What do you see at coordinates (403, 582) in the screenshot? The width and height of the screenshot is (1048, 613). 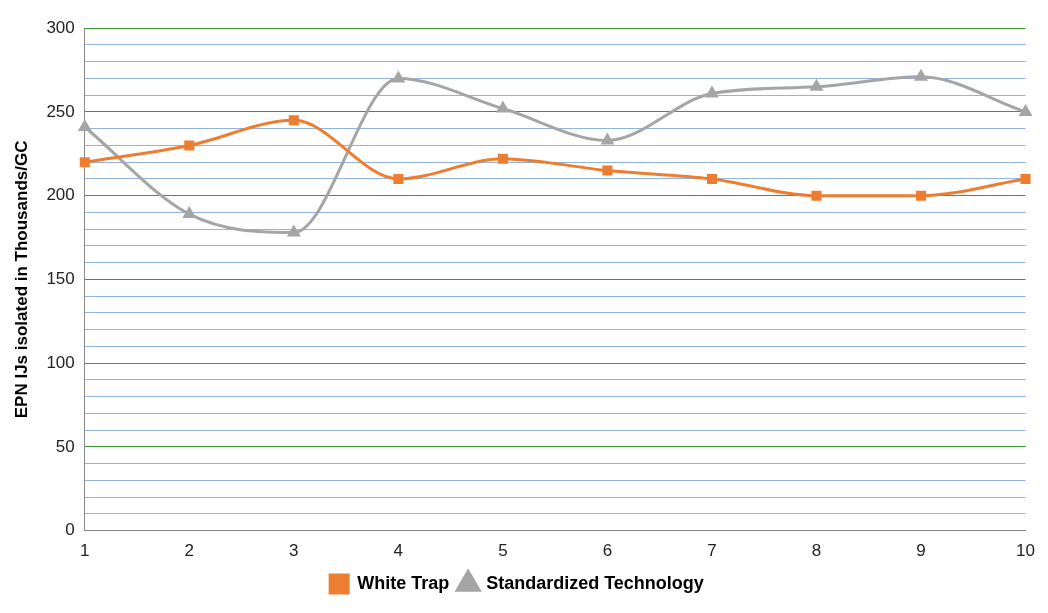 I see `legend-label: White Trap` at bounding box center [403, 582].